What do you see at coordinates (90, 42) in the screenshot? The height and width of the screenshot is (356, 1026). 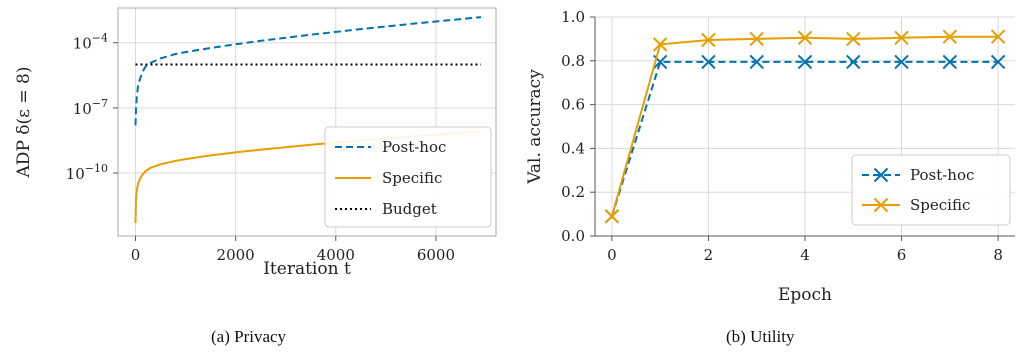 I see `y-tick-label: 10⁻⁴` at bounding box center [90, 42].